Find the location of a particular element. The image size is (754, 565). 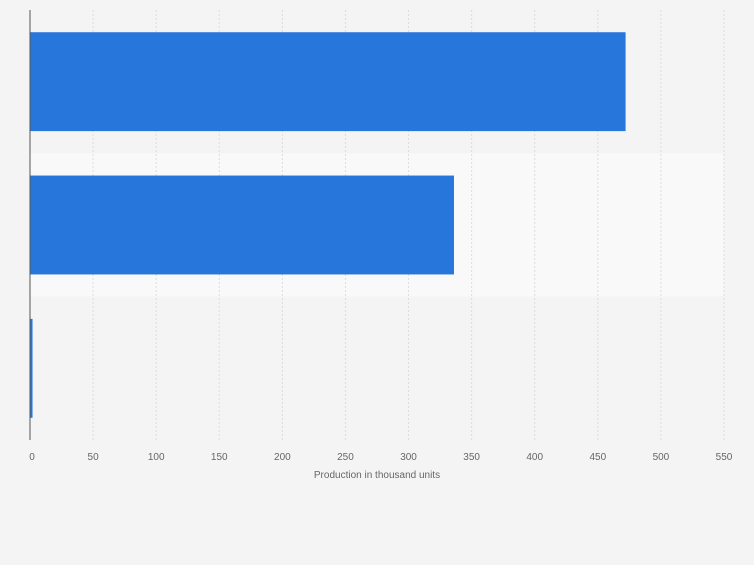

x-tick-label: 50 is located at coordinates (94, 457).